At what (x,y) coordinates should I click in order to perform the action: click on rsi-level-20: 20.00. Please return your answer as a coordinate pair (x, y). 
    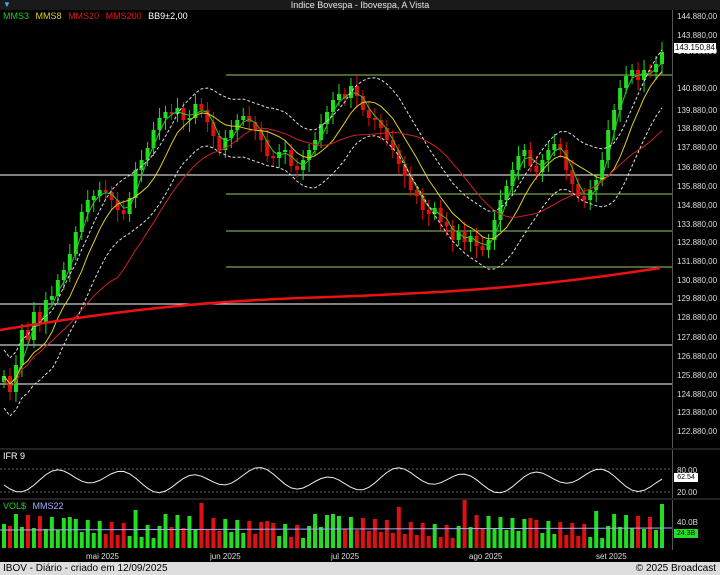
    Looking at the image, I should click on (687, 492).